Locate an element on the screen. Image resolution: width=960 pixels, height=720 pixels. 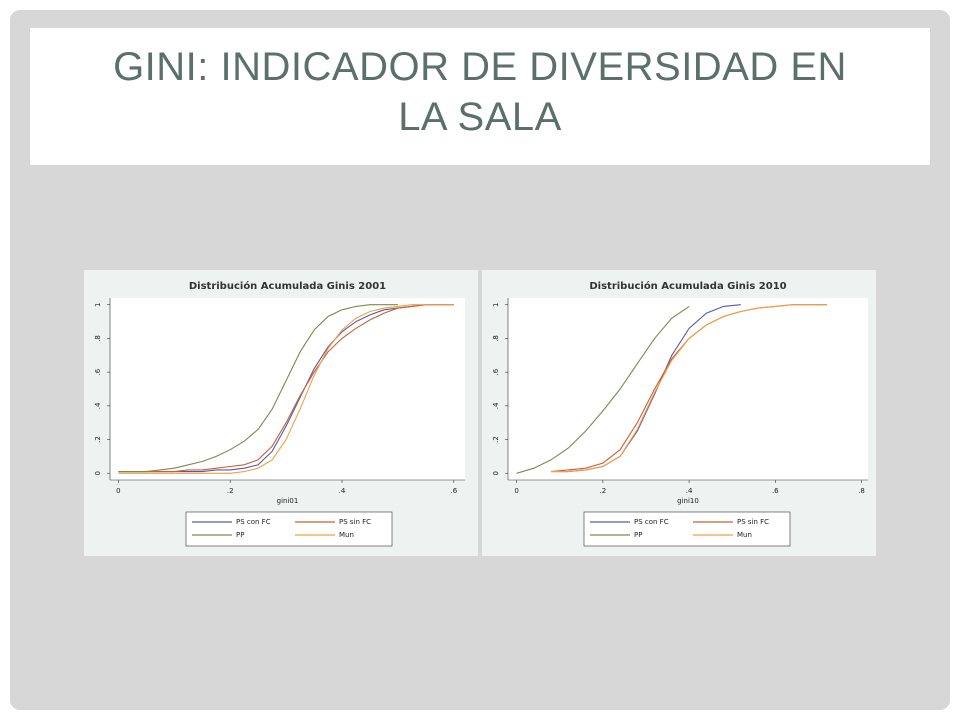
chart-title: Distribución Acumulada Ginis 2001 is located at coordinates (287, 286).